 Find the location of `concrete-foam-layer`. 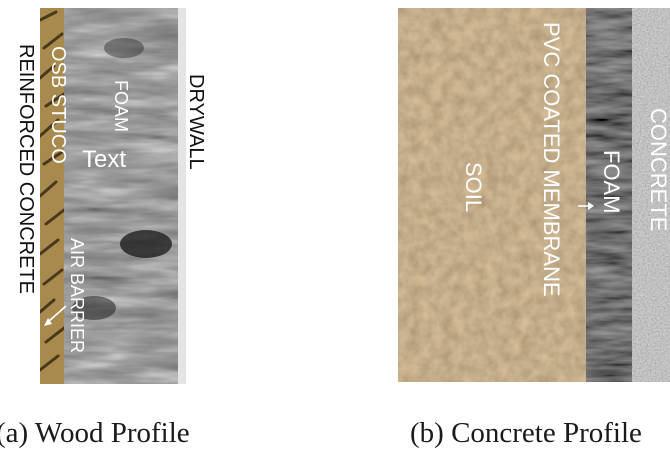

concrete-foam-layer is located at coordinates (609, 195).